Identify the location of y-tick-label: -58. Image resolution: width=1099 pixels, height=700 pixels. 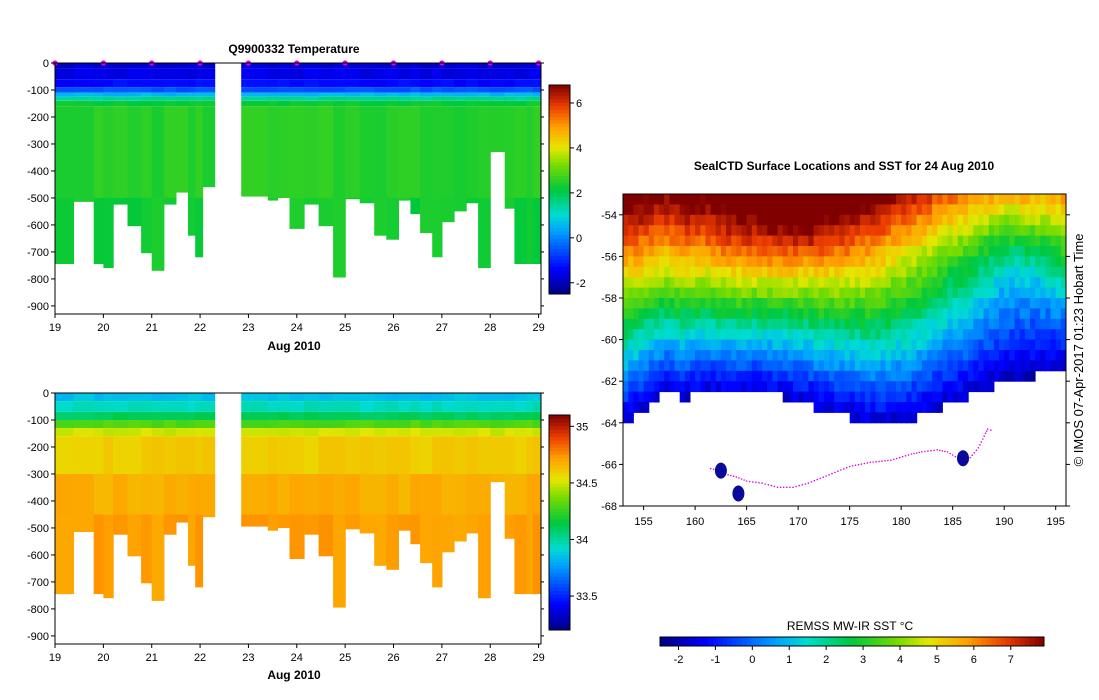
(609, 299).